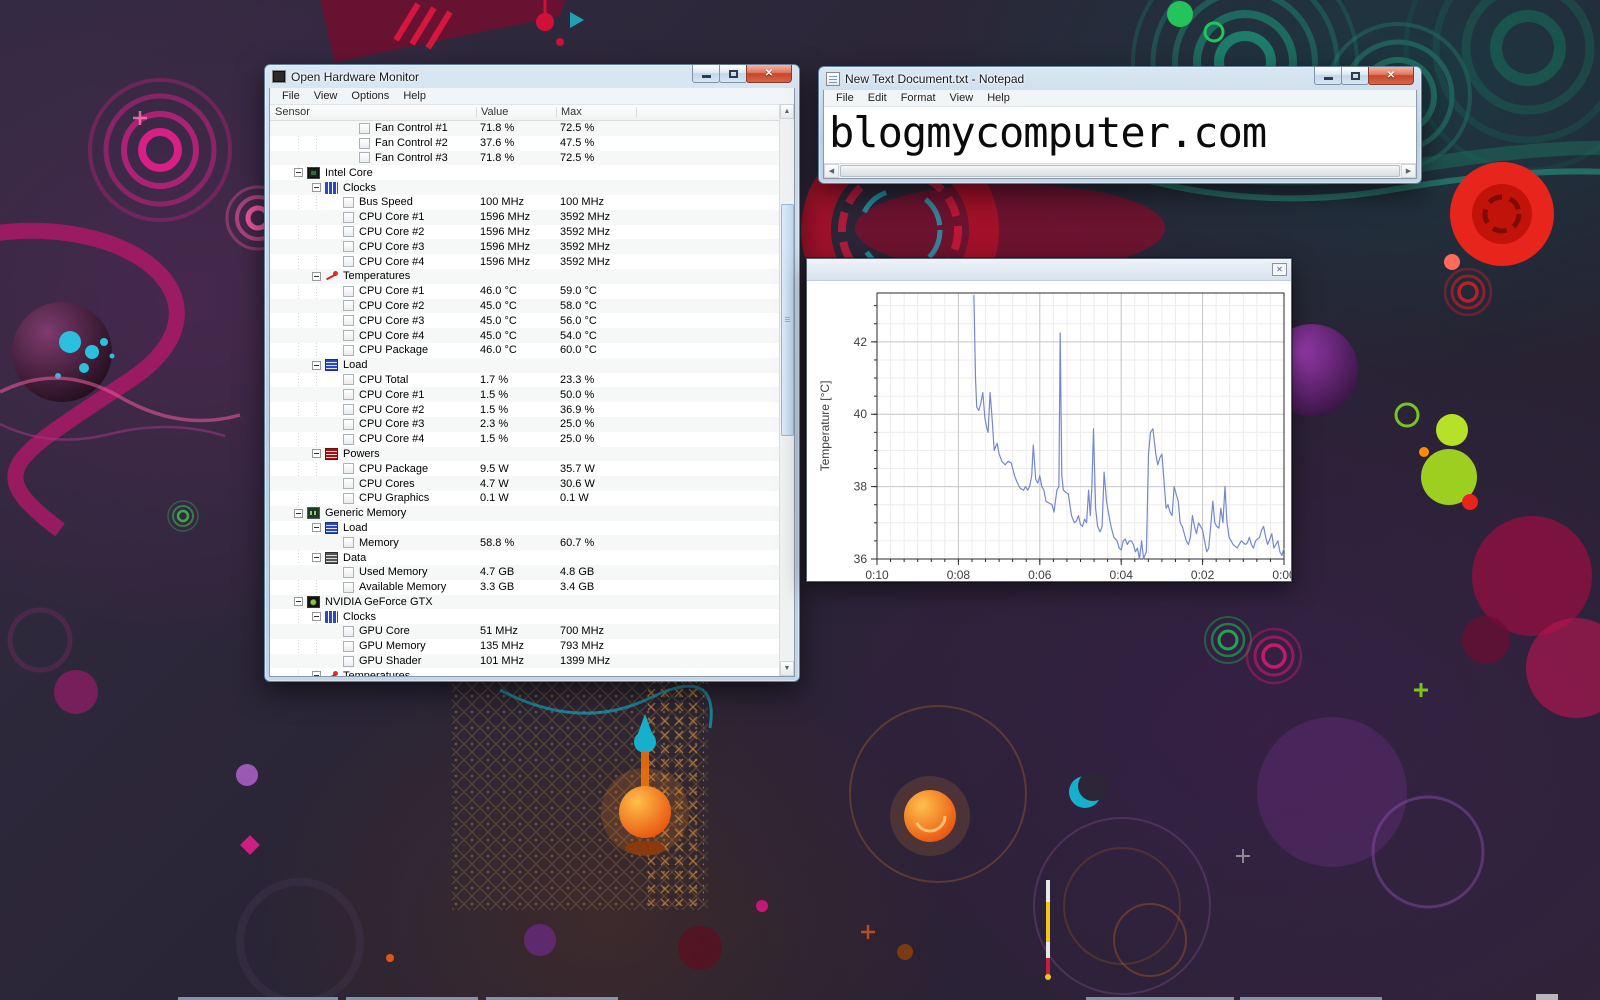  What do you see at coordinates (532, 602) in the screenshot?
I see `tree-row: NVIDIA GeForce GTX` at bounding box center [532, 602].